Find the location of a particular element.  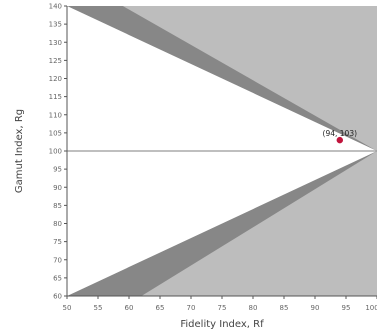

y-tick-label: 100 is located at coordinates (55, 152).